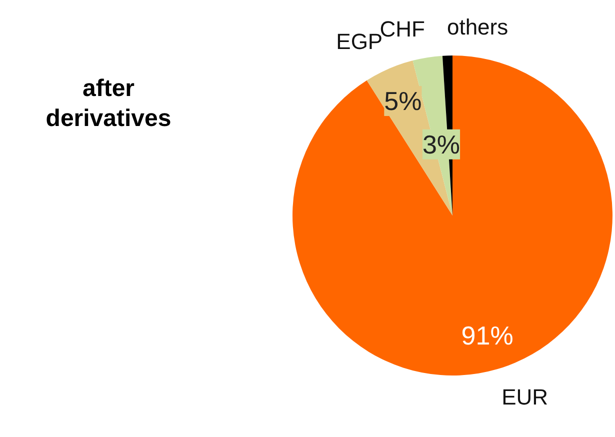 Image resolution: width=615 pixels, height=437 pixels. I want to click on text: after derivatives, so click(109, 103).